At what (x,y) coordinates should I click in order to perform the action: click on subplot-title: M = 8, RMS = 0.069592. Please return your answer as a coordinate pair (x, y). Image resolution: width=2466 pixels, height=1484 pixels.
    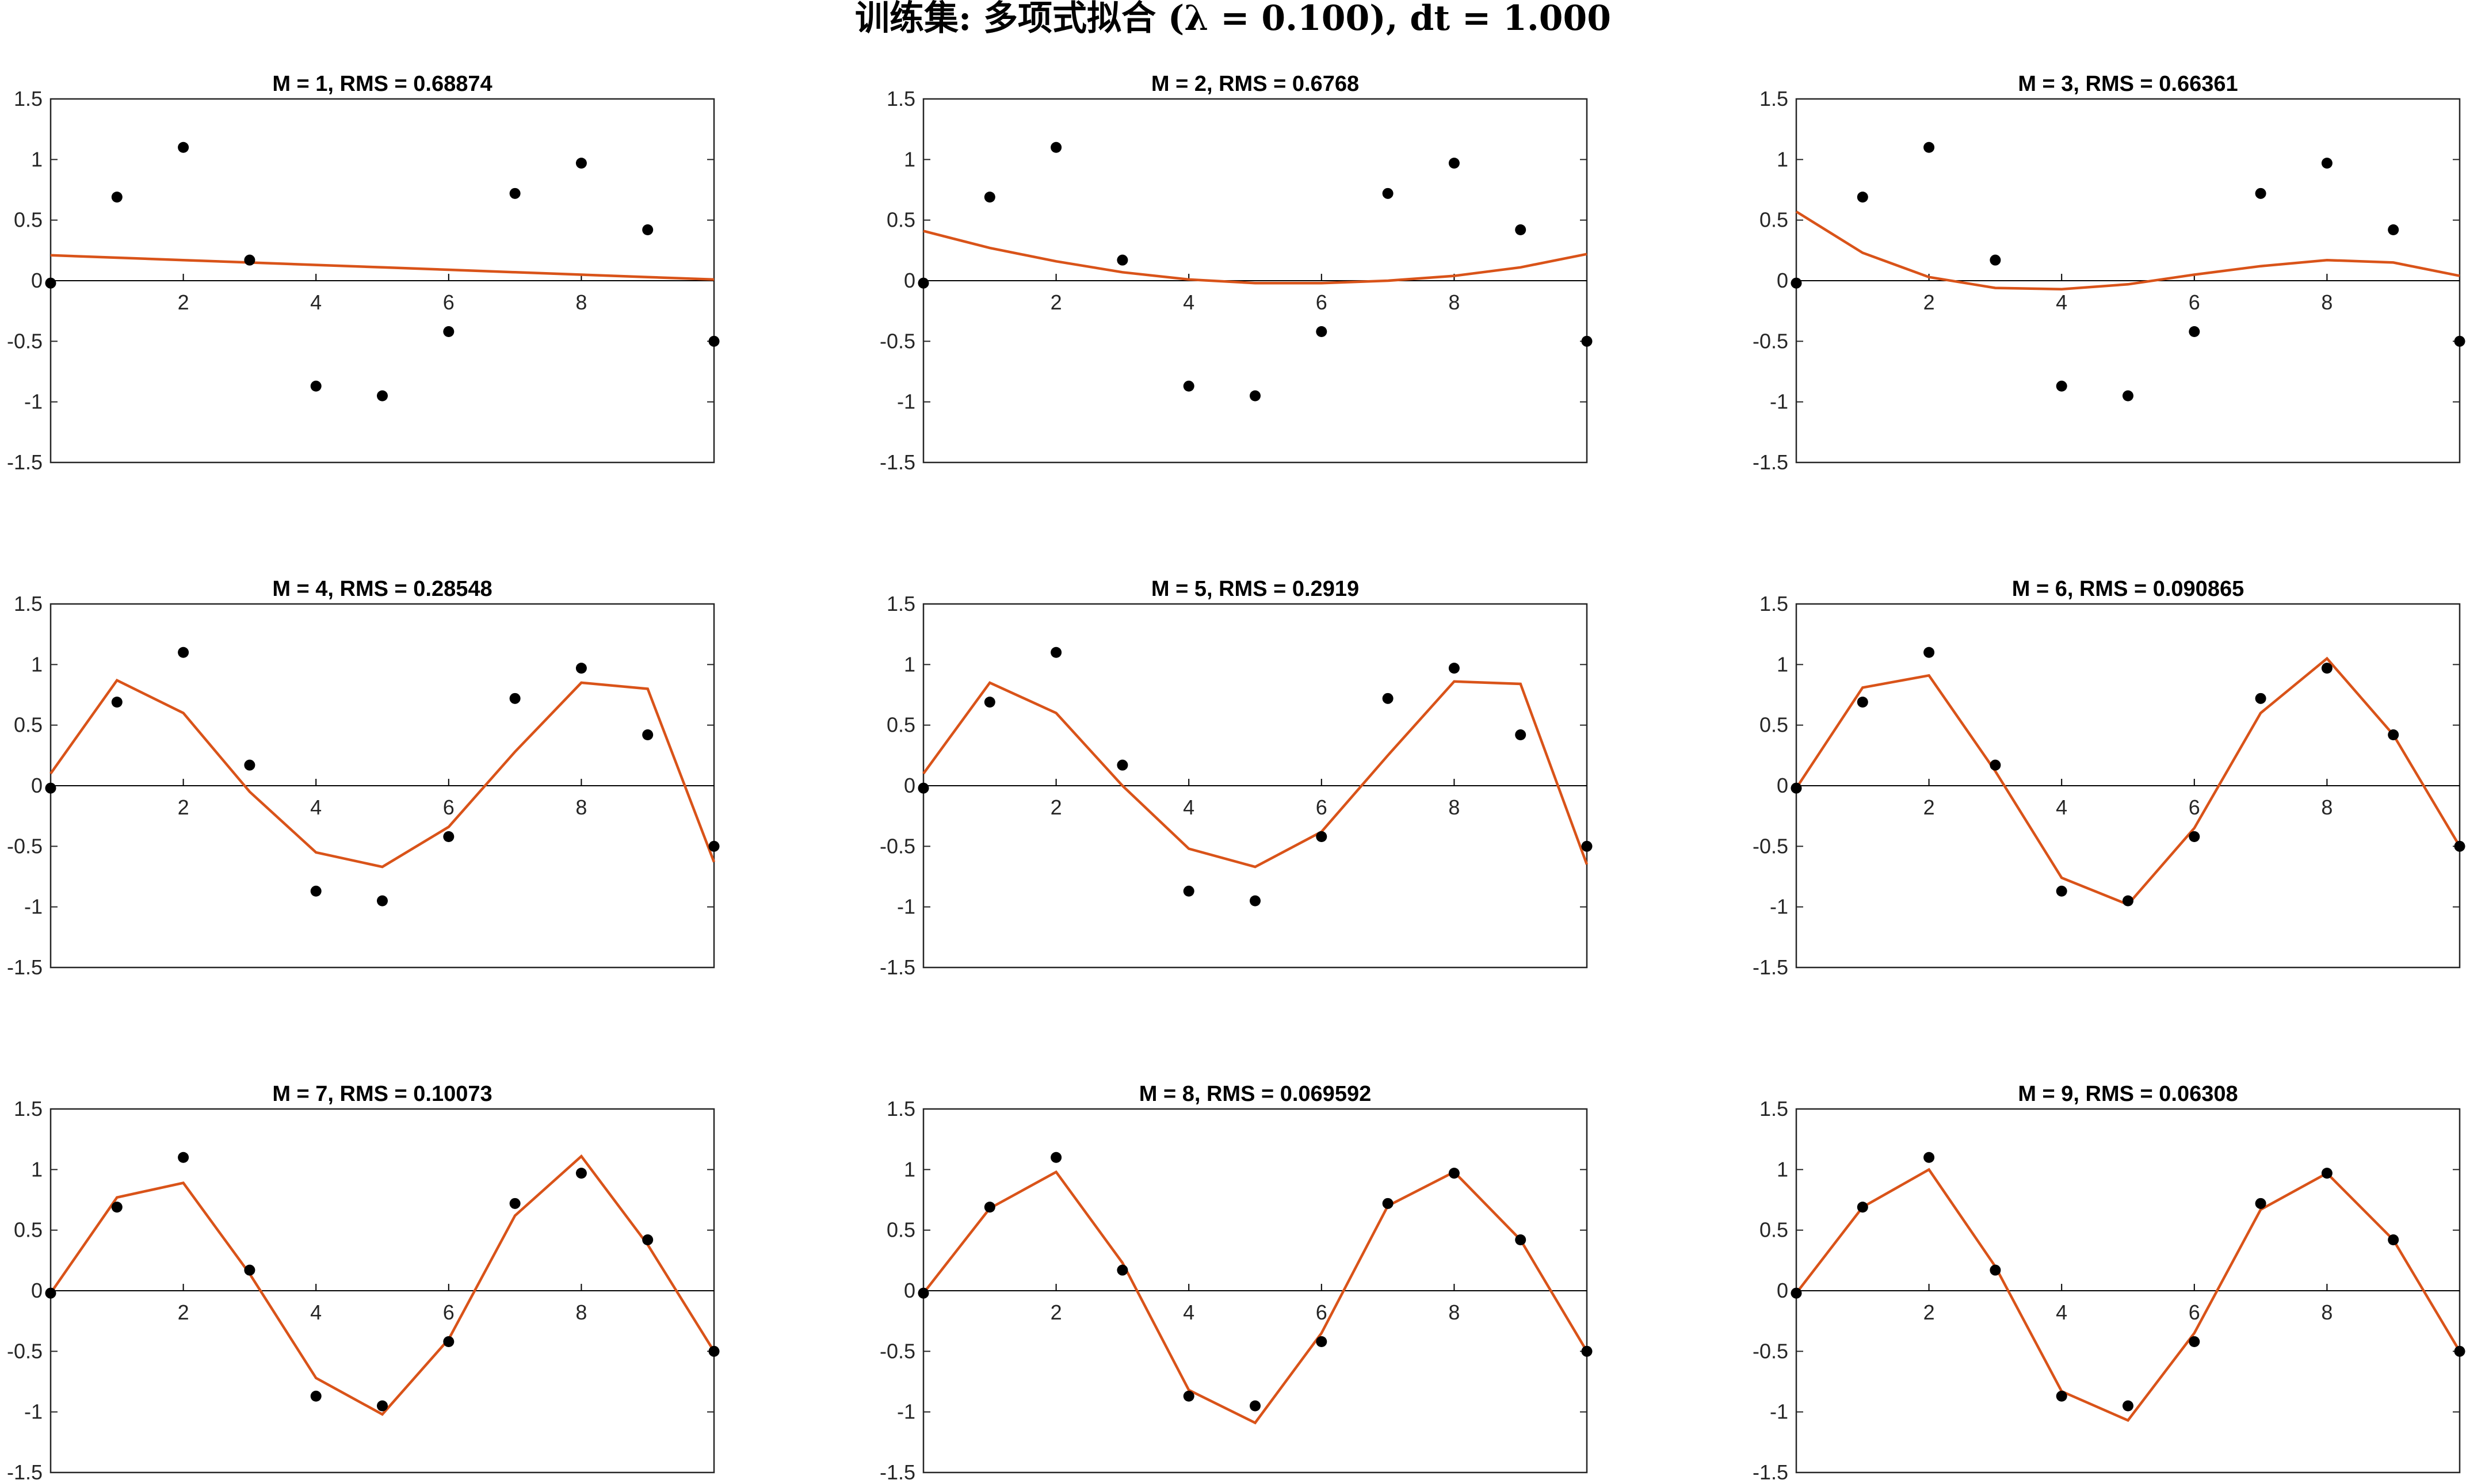
    Looking at the image, I should click on (1255, 1094).